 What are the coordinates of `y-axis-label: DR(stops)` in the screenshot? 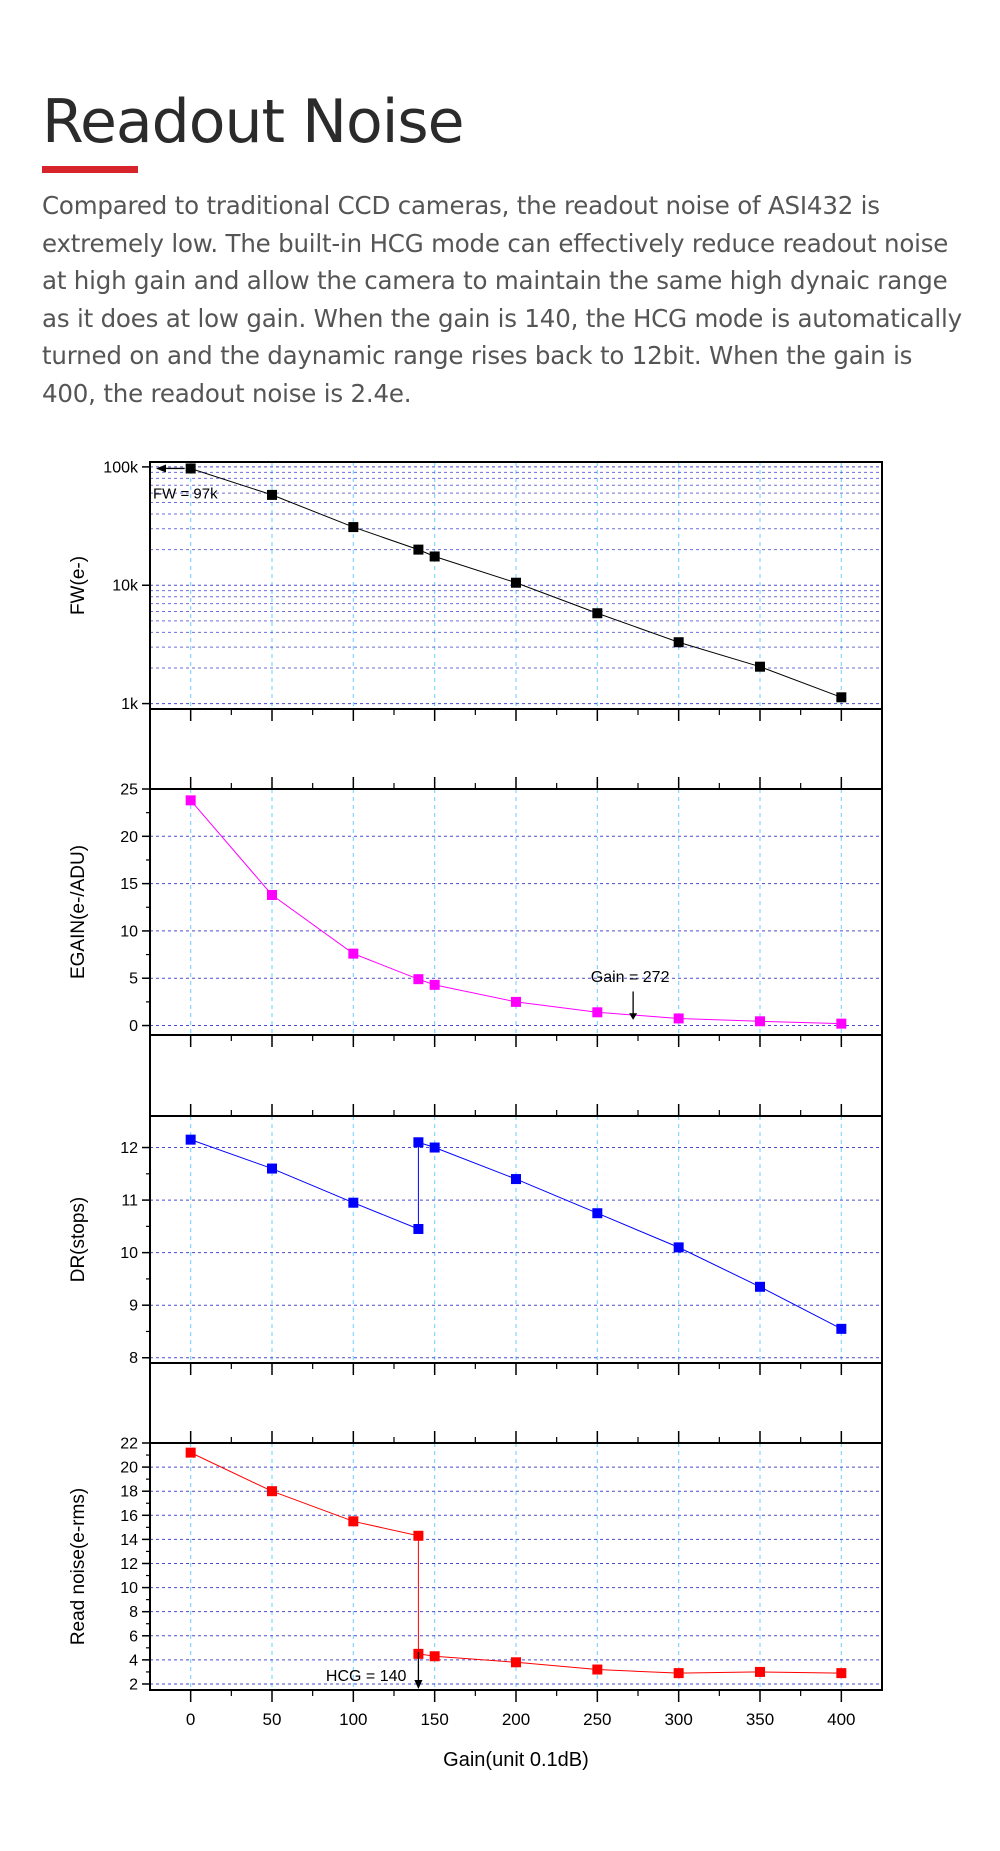 It's located at (78, 1240).